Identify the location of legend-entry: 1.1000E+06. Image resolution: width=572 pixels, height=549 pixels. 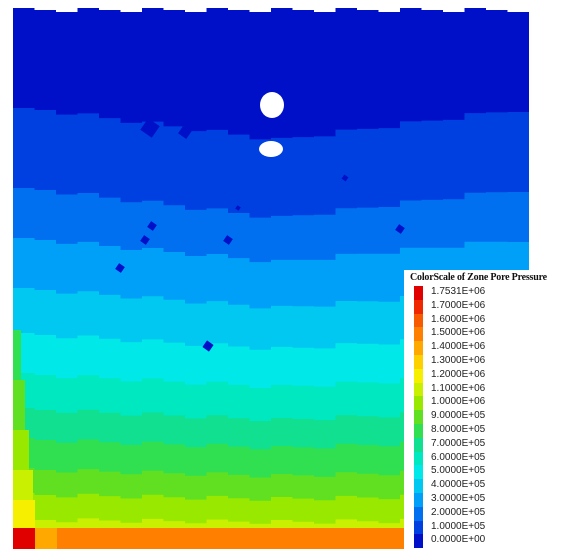
(490, 389).